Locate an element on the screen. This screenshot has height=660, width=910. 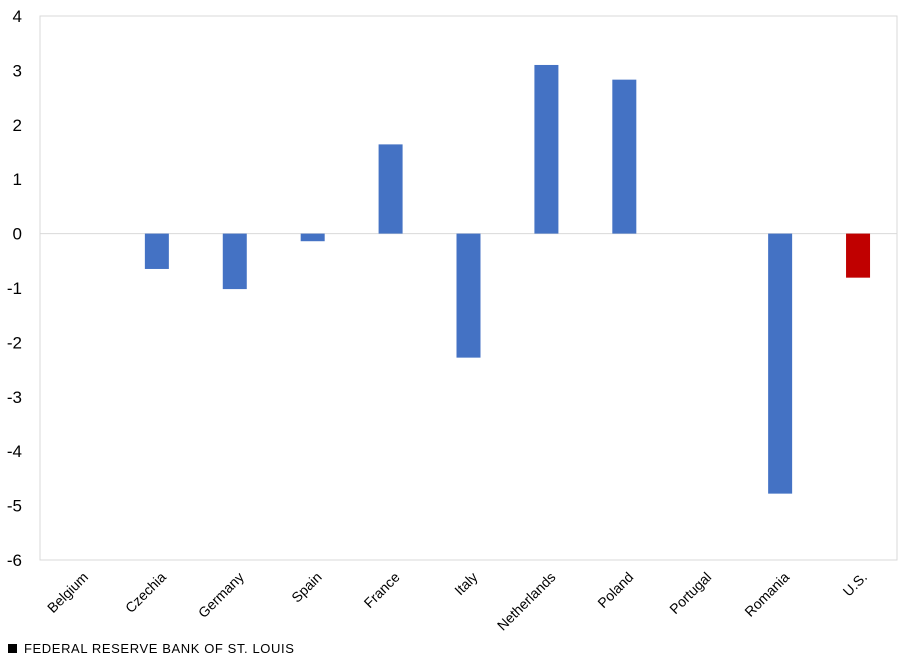
bar-netherlands is located at coordinates (546, 149).